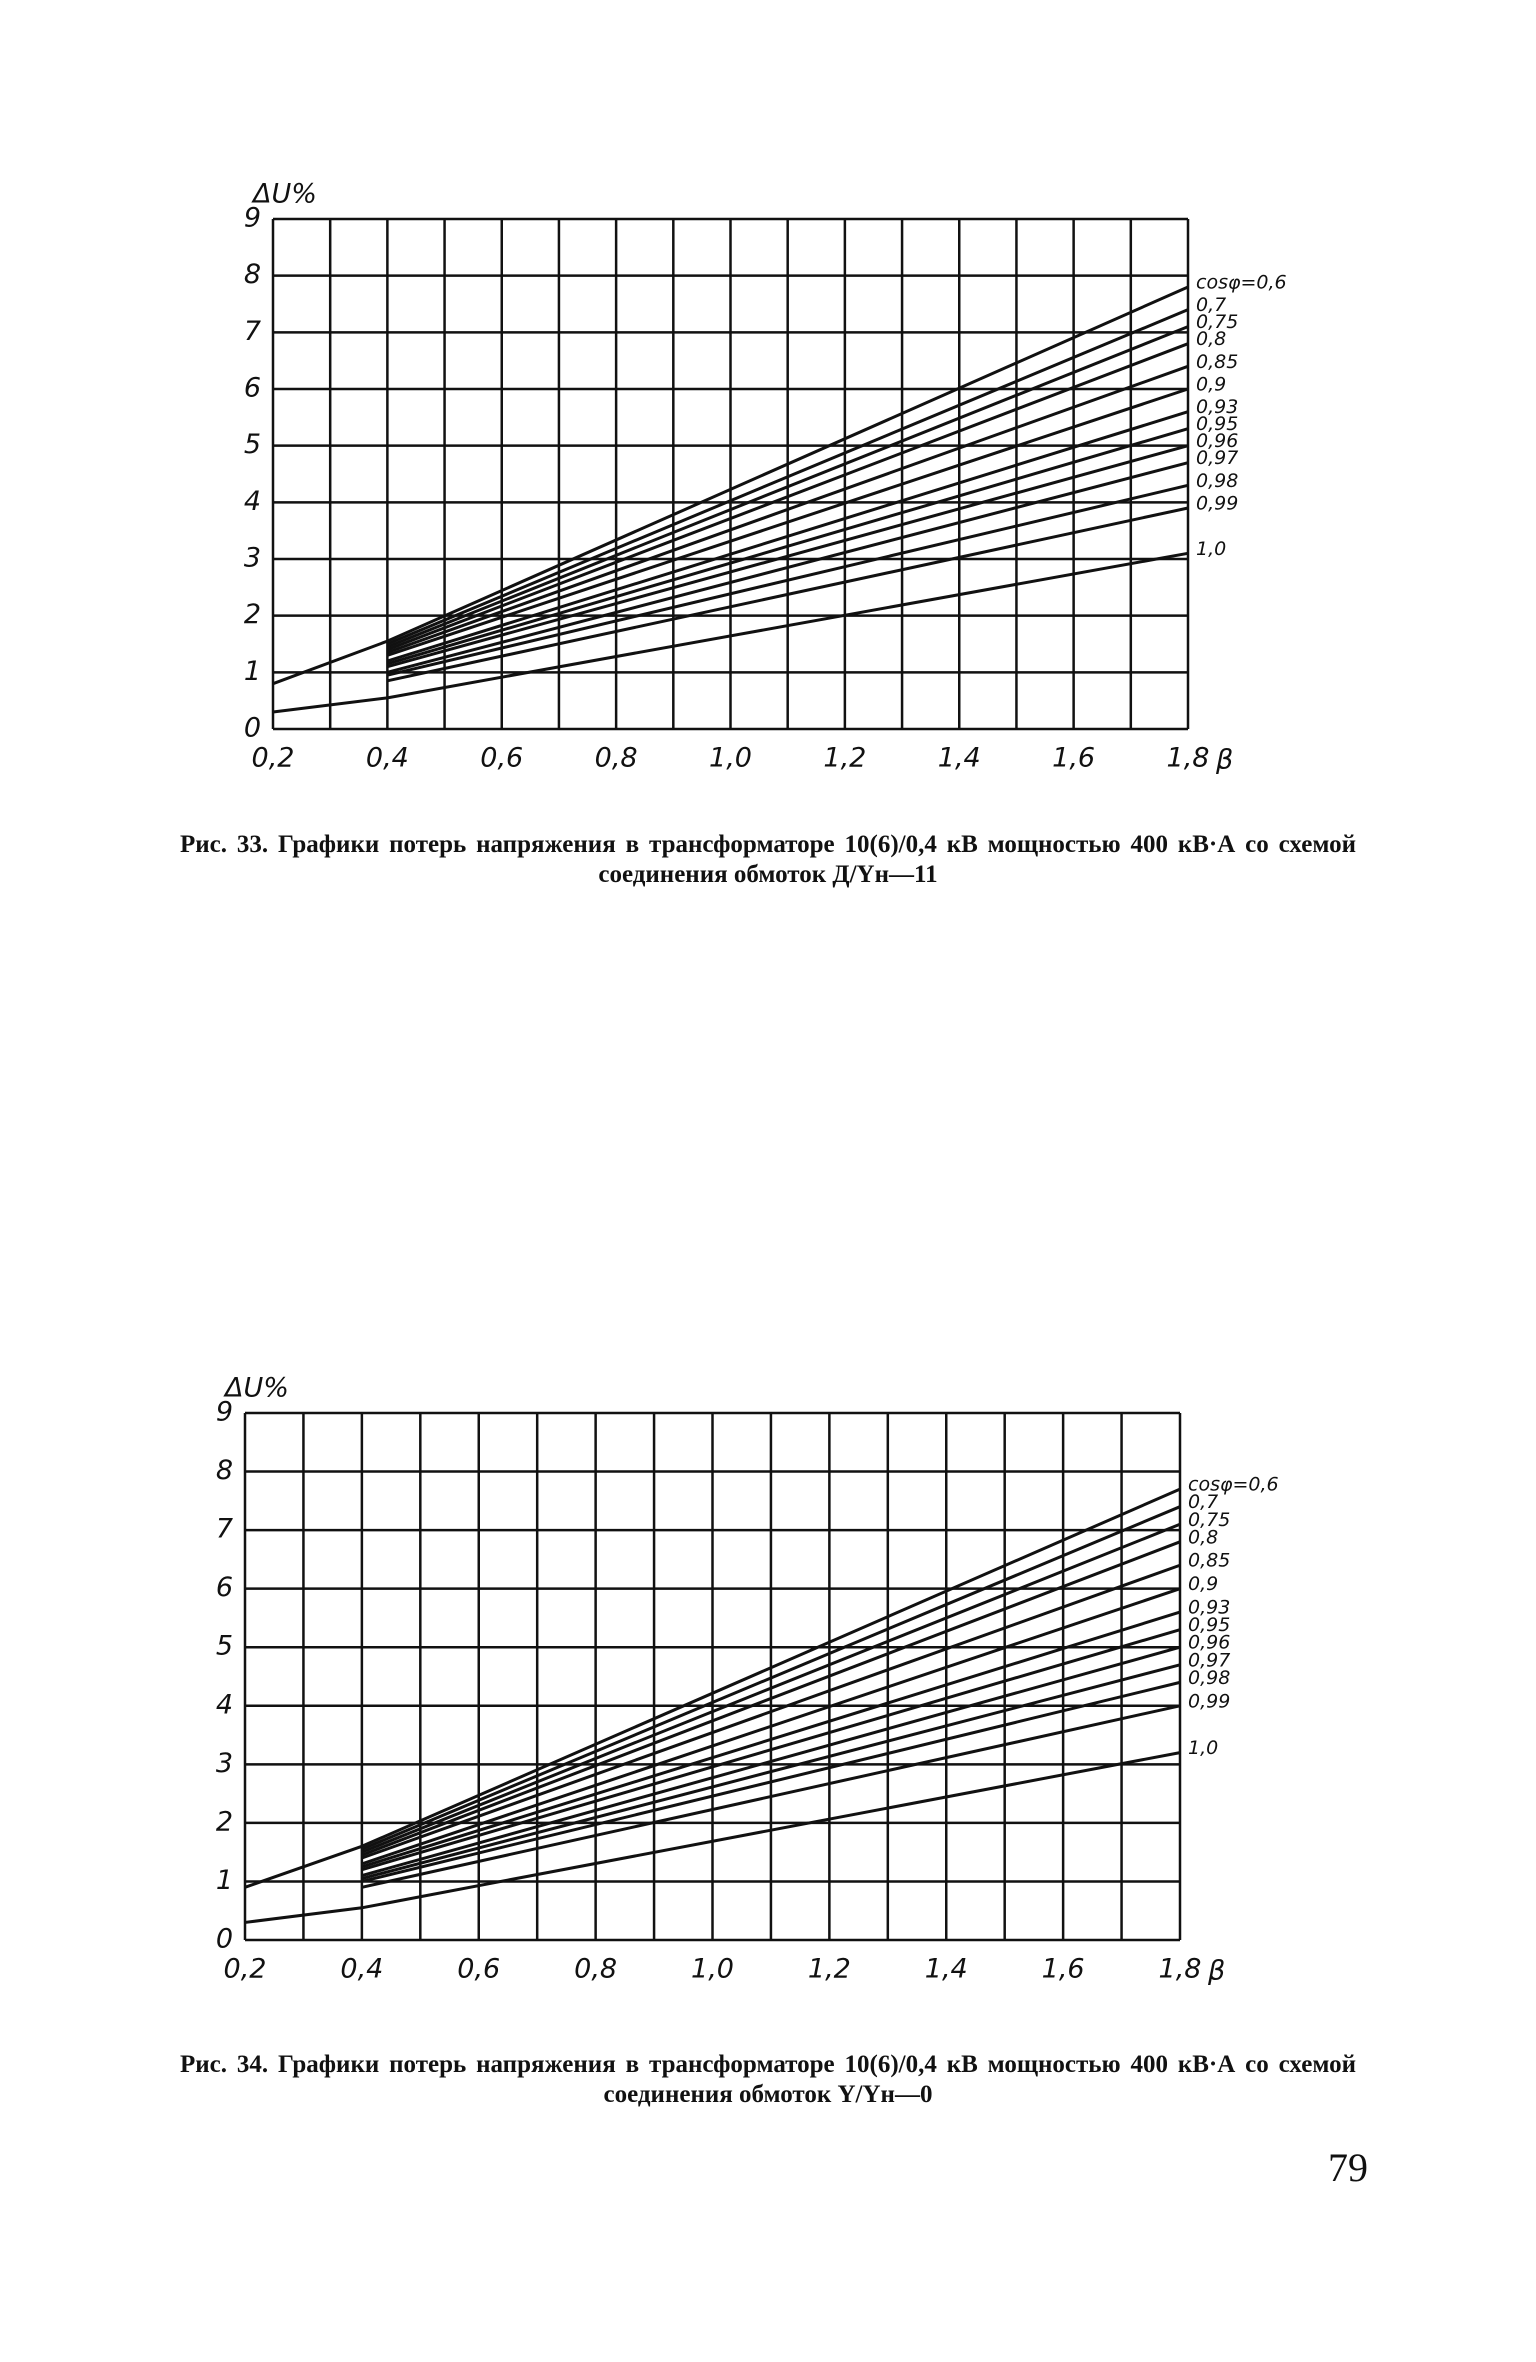  Describe the element at coordinates (959, 758) in the screenshot. I see `x-tick-label: 1,4` at that location.